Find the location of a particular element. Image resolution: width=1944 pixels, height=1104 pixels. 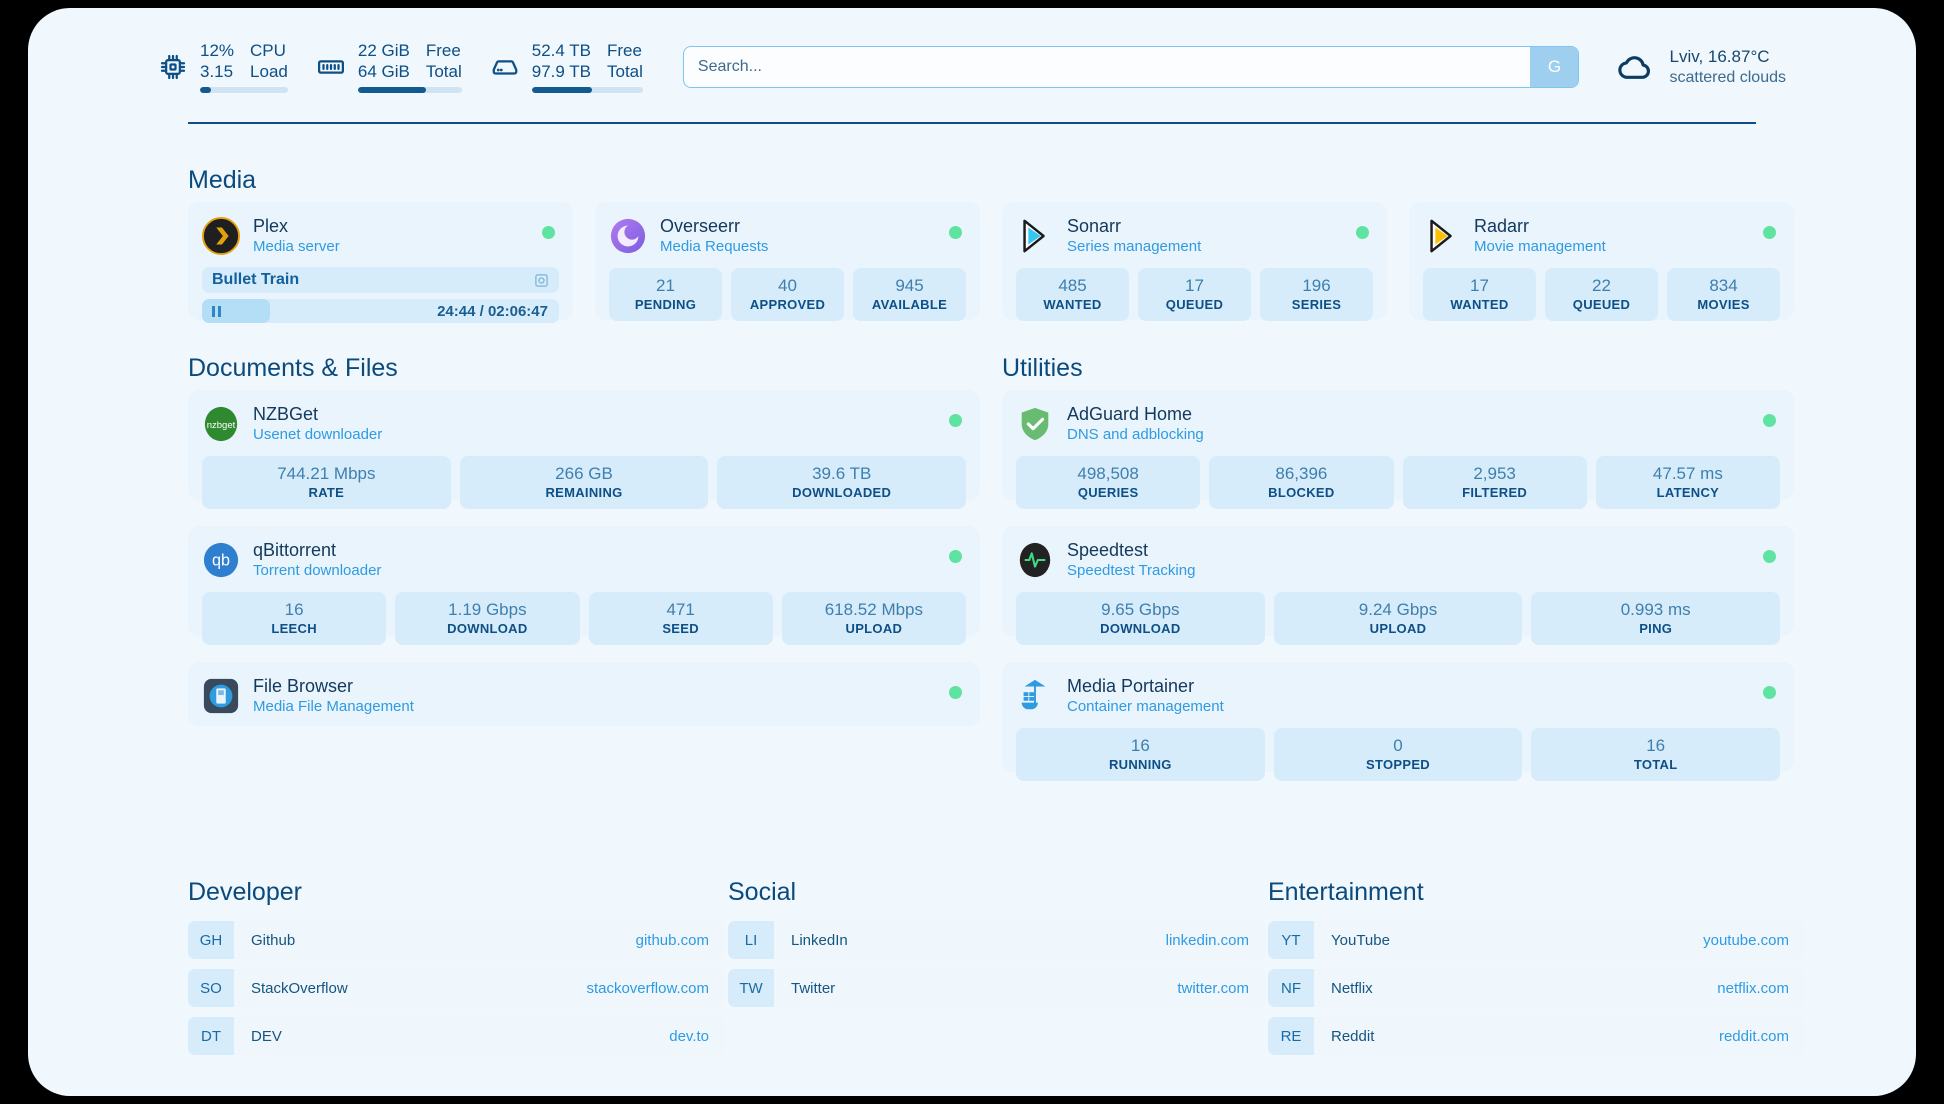

service-card-file-browser: File Browser Media File Management is located at coordinates (584, 694).